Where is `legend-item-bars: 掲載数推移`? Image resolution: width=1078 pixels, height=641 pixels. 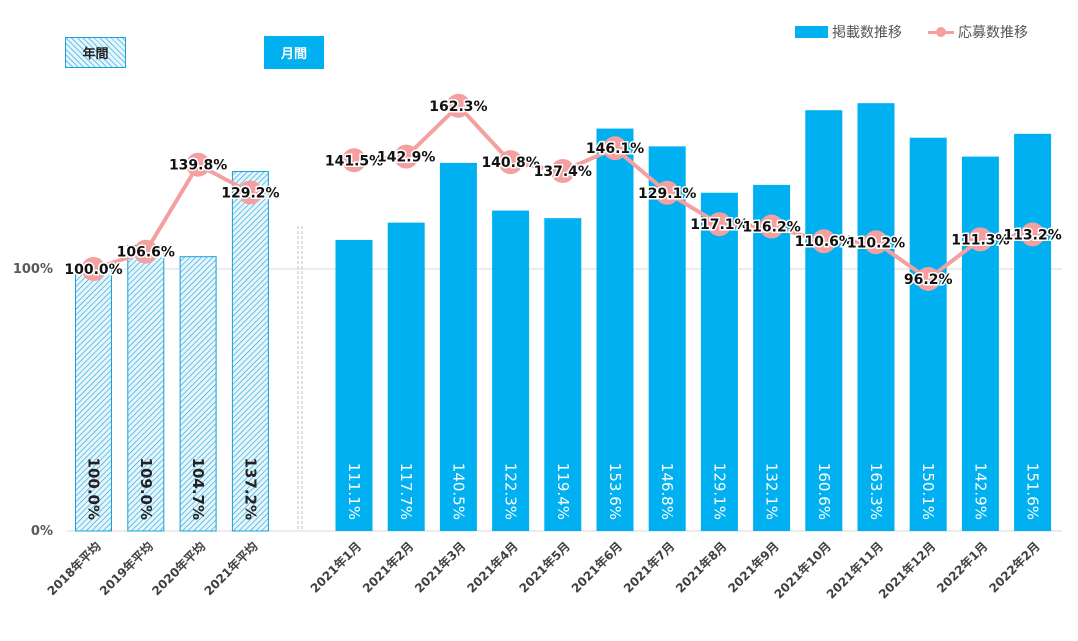 legend-item-bars: 掲載数推移 is located at coordinates (848, 32).